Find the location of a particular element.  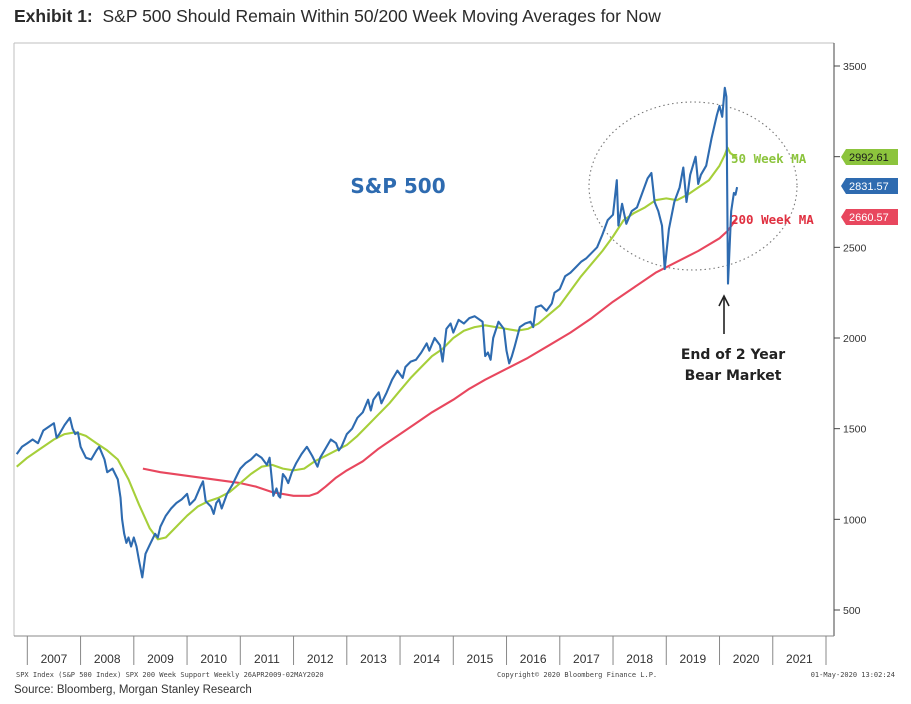

spx-value: 2831.57 is located at coordinates (869, 187).